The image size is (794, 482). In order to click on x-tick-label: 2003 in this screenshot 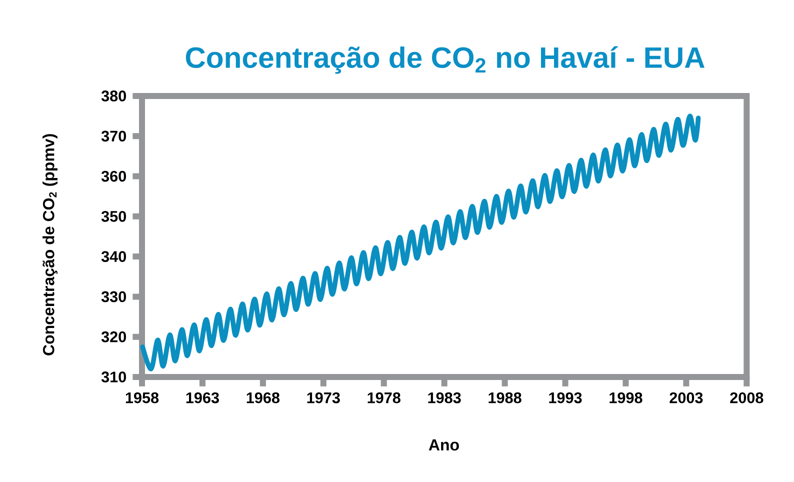, I will do `click(686, 398)`.